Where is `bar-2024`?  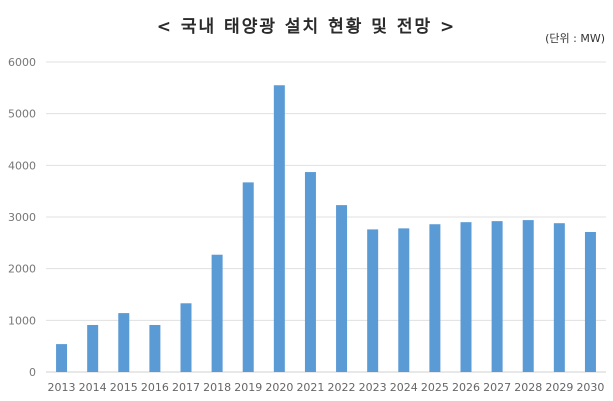
bar-2024 is located at coordinates (404, 300).